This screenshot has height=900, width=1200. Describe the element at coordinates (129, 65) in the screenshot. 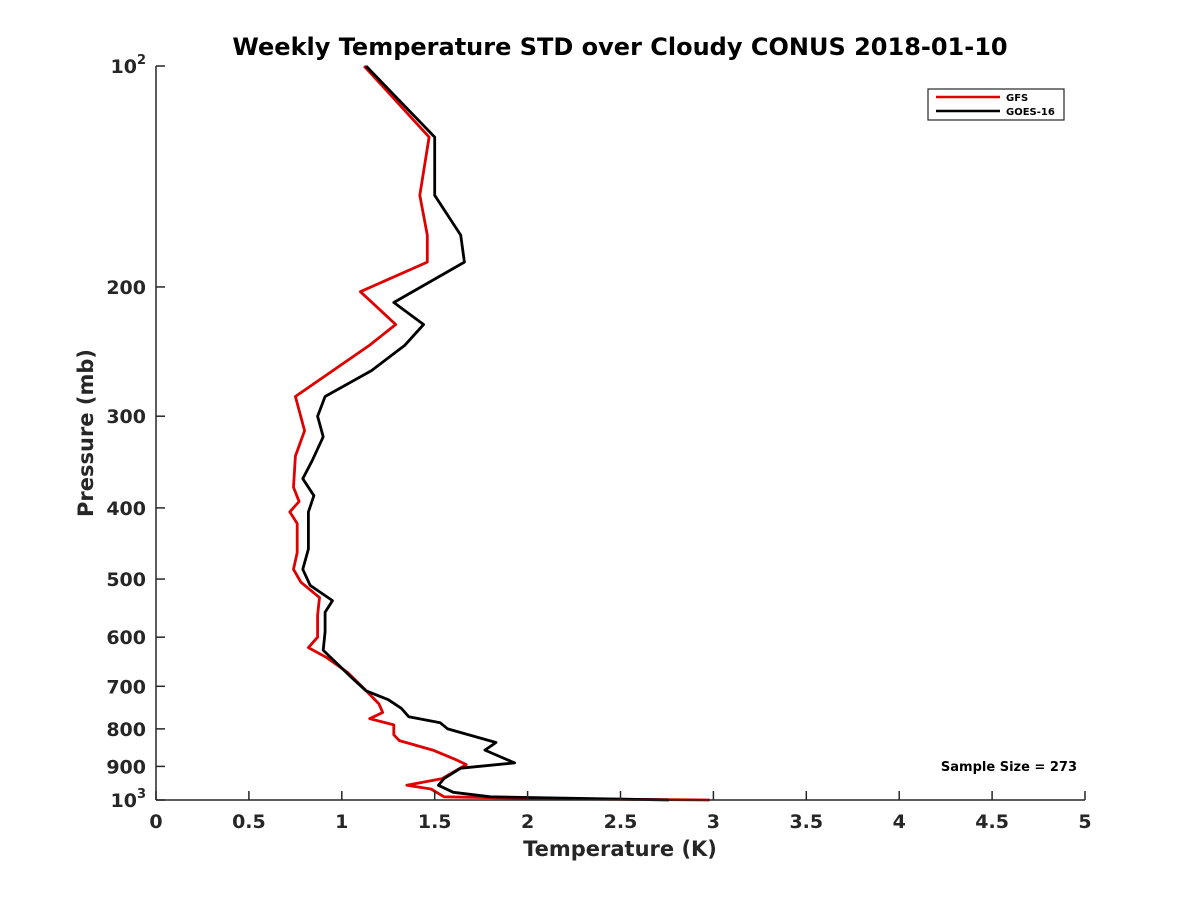

I see `y-tick-label: 10²` at that location.